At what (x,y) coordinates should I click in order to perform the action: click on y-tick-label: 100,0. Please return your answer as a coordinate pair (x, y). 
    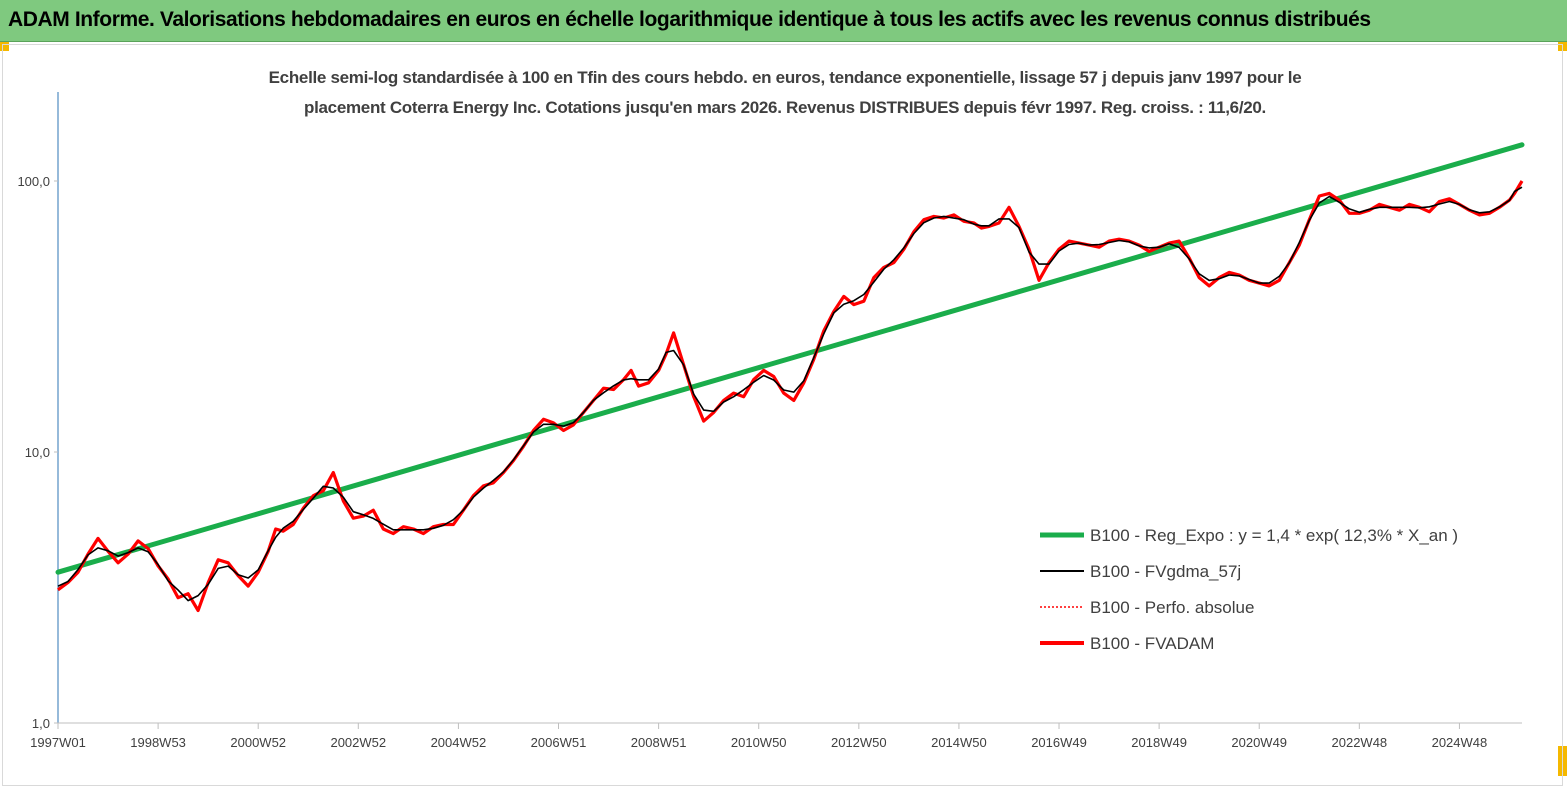
    Looking at the image, I should click on (33, 181).